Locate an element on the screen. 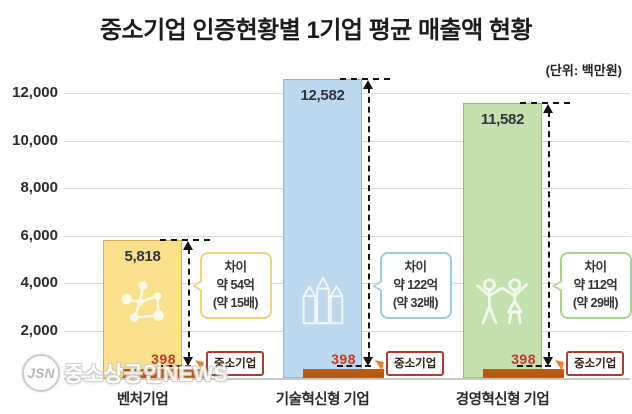  callout-line: (약 29배) is located at coordinates (595, 302).